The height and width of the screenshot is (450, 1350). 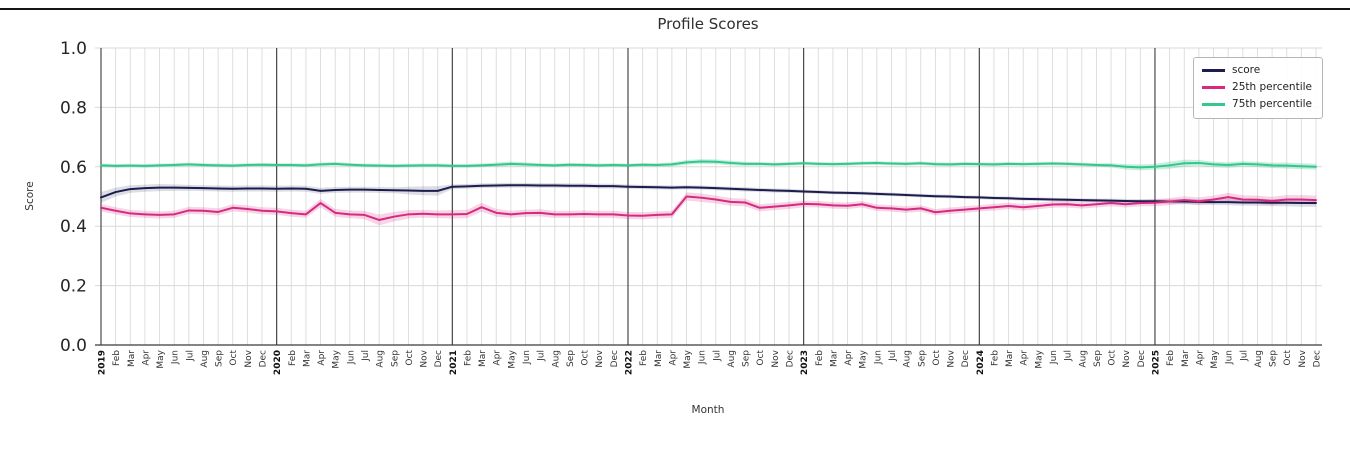 I want to click on x-tick-label: 2019, so click(x=103, y=362).